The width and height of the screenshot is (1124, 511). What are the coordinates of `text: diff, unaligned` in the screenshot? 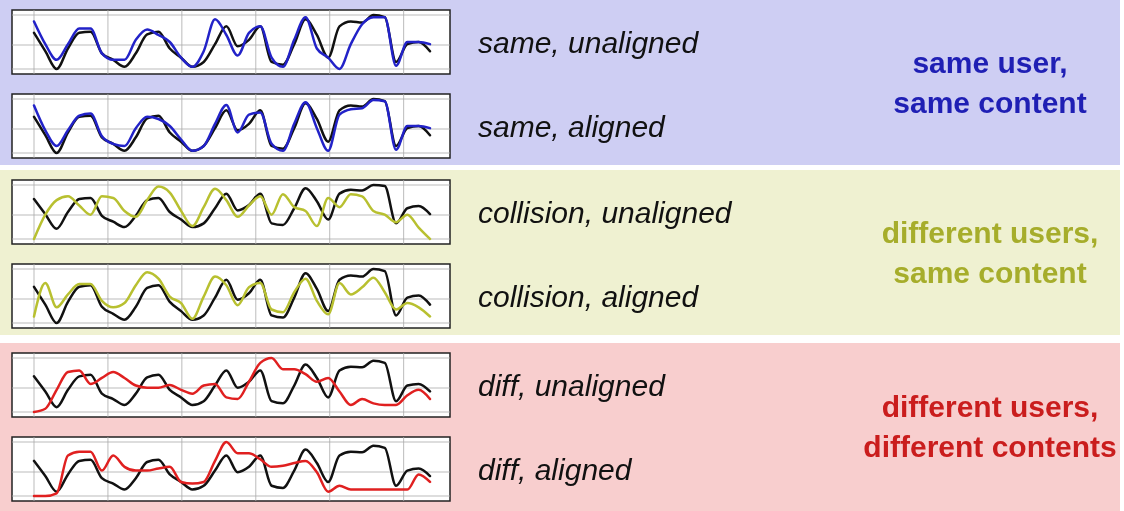 It's located at (572, 385).